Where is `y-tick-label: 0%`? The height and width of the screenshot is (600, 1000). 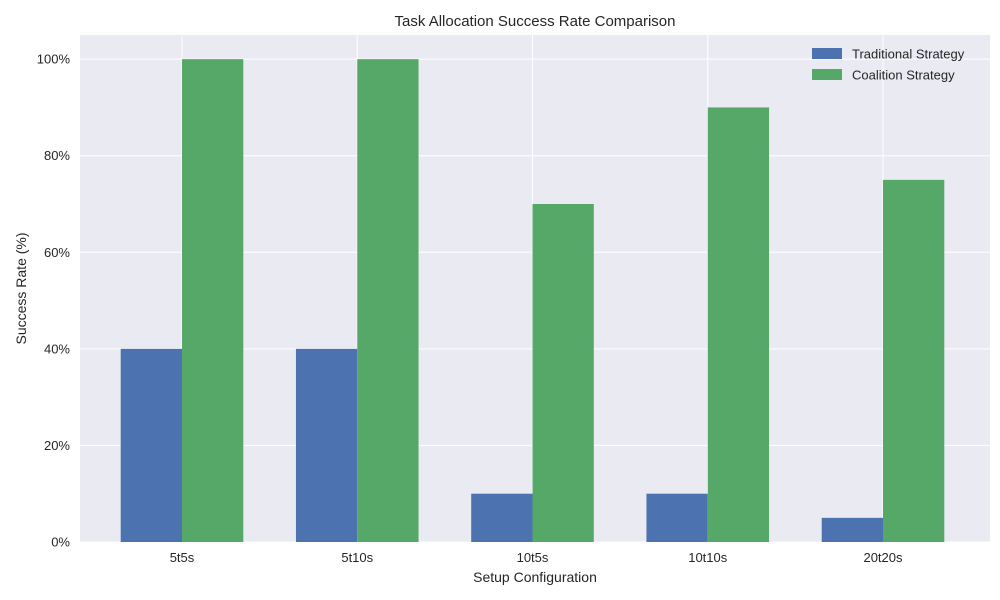 y-tick-label: 0% is located at coordinates (60, 542).